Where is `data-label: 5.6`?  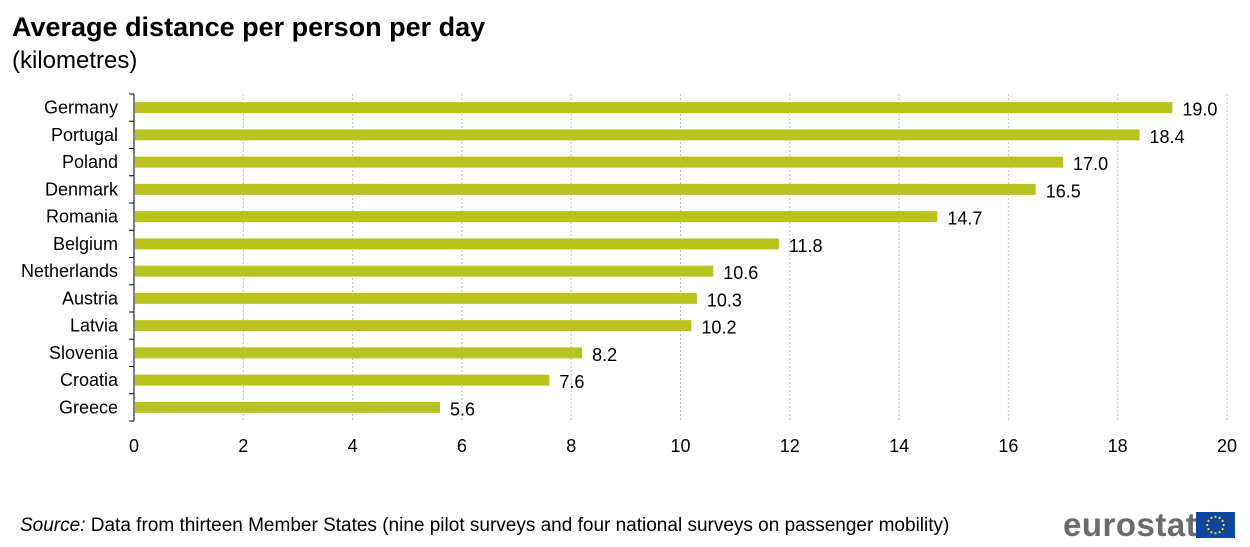 data-label: 5.6 is located at coordinates (462, 409).